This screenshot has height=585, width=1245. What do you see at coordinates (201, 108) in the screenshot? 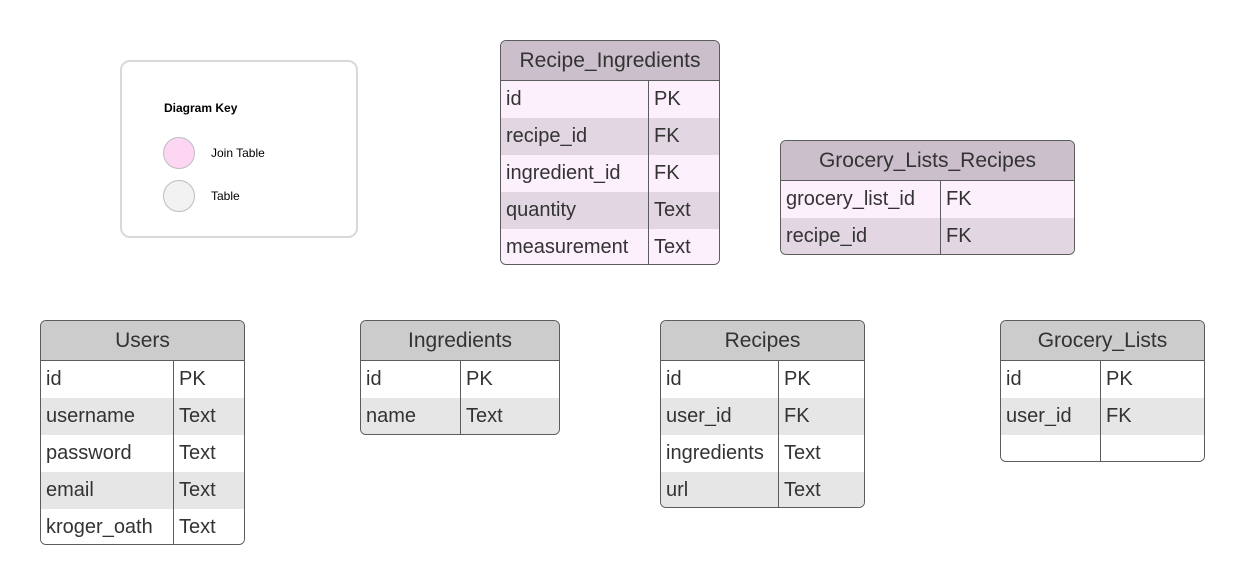
I see `diagram-key-title: Diagram Key` at bounding box center [201, 108].